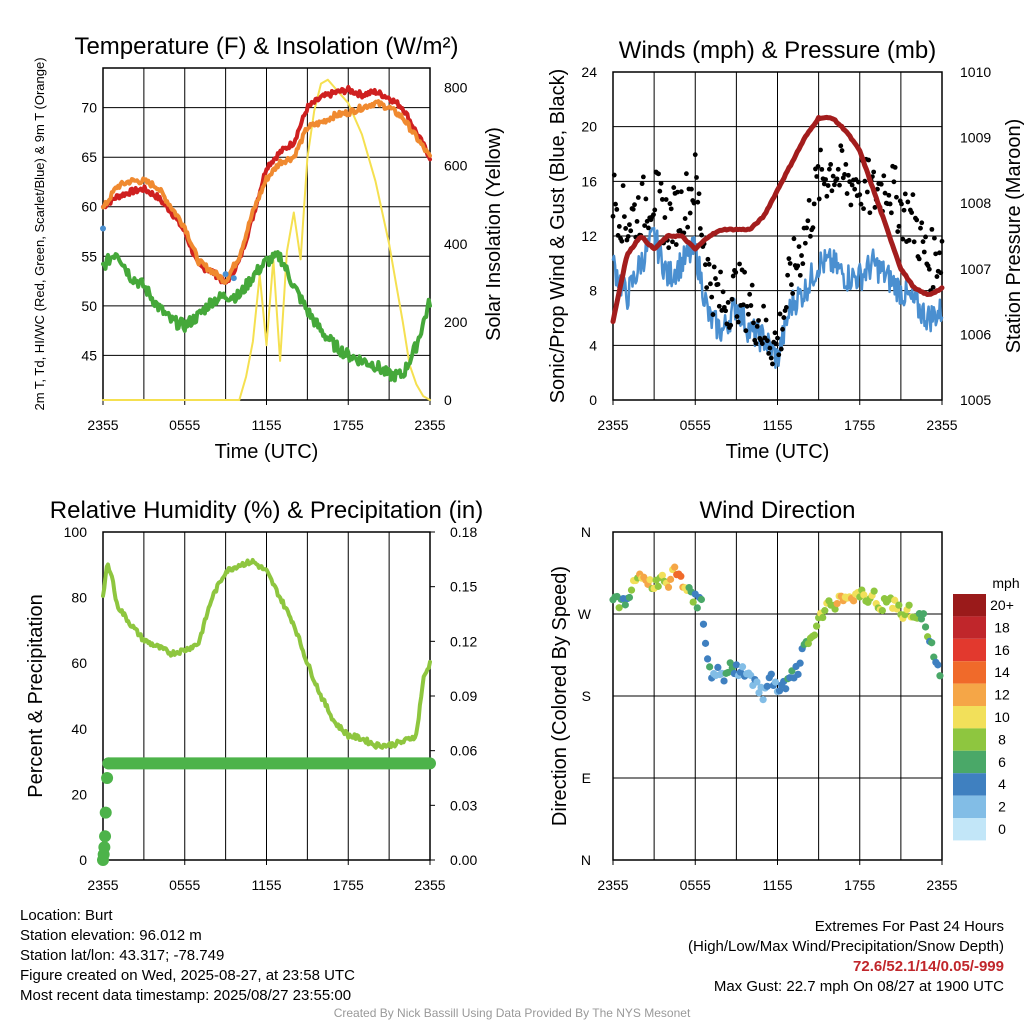 This screenshot has height=1024, width=1024. What do you see at coordinates (89, 157) in the screenshot?
I see `y-tick-label: 65` at bounding box center [89, 157].